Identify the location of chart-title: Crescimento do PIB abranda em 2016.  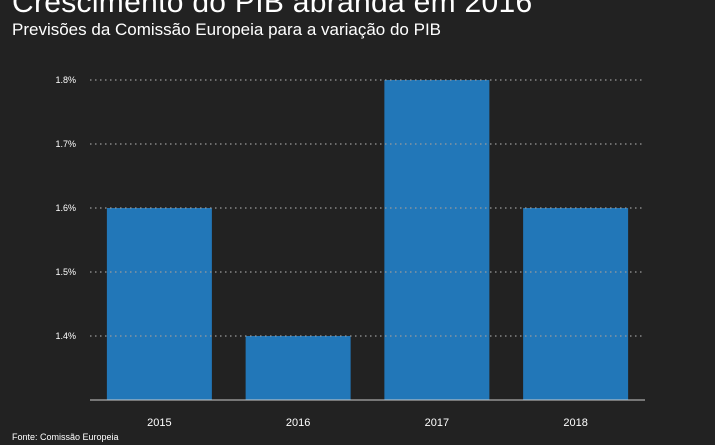
(272, 9).